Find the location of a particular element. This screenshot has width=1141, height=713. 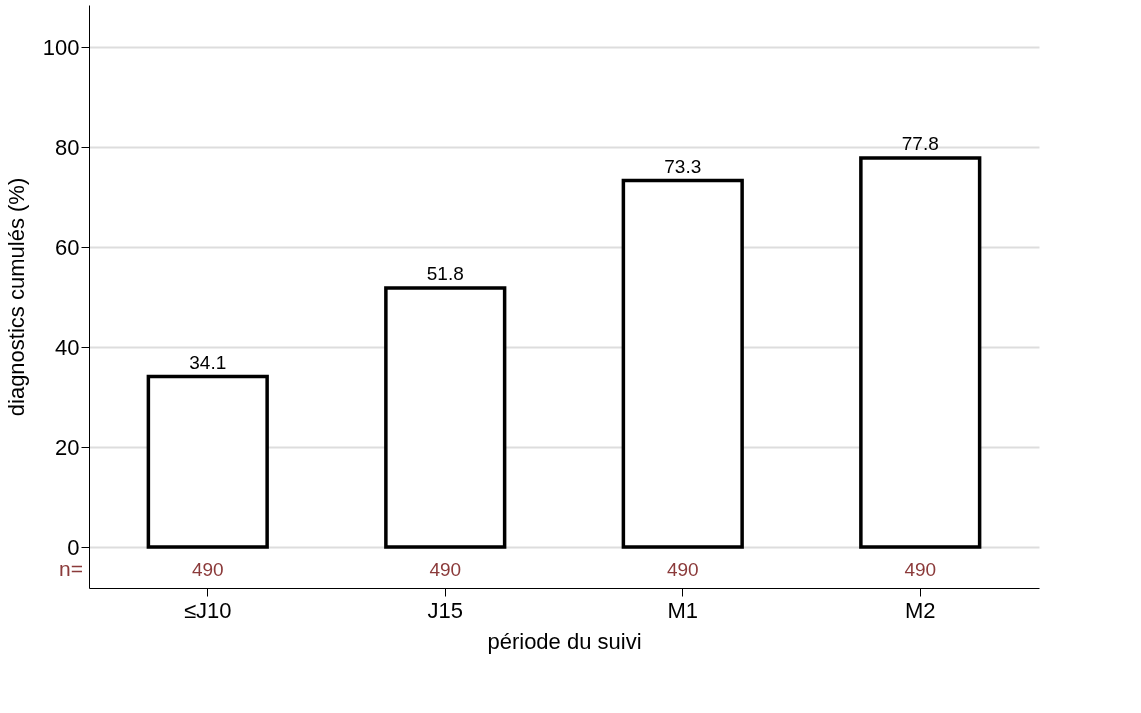

data-label: 73.3 is located at coordinates (683, 166).